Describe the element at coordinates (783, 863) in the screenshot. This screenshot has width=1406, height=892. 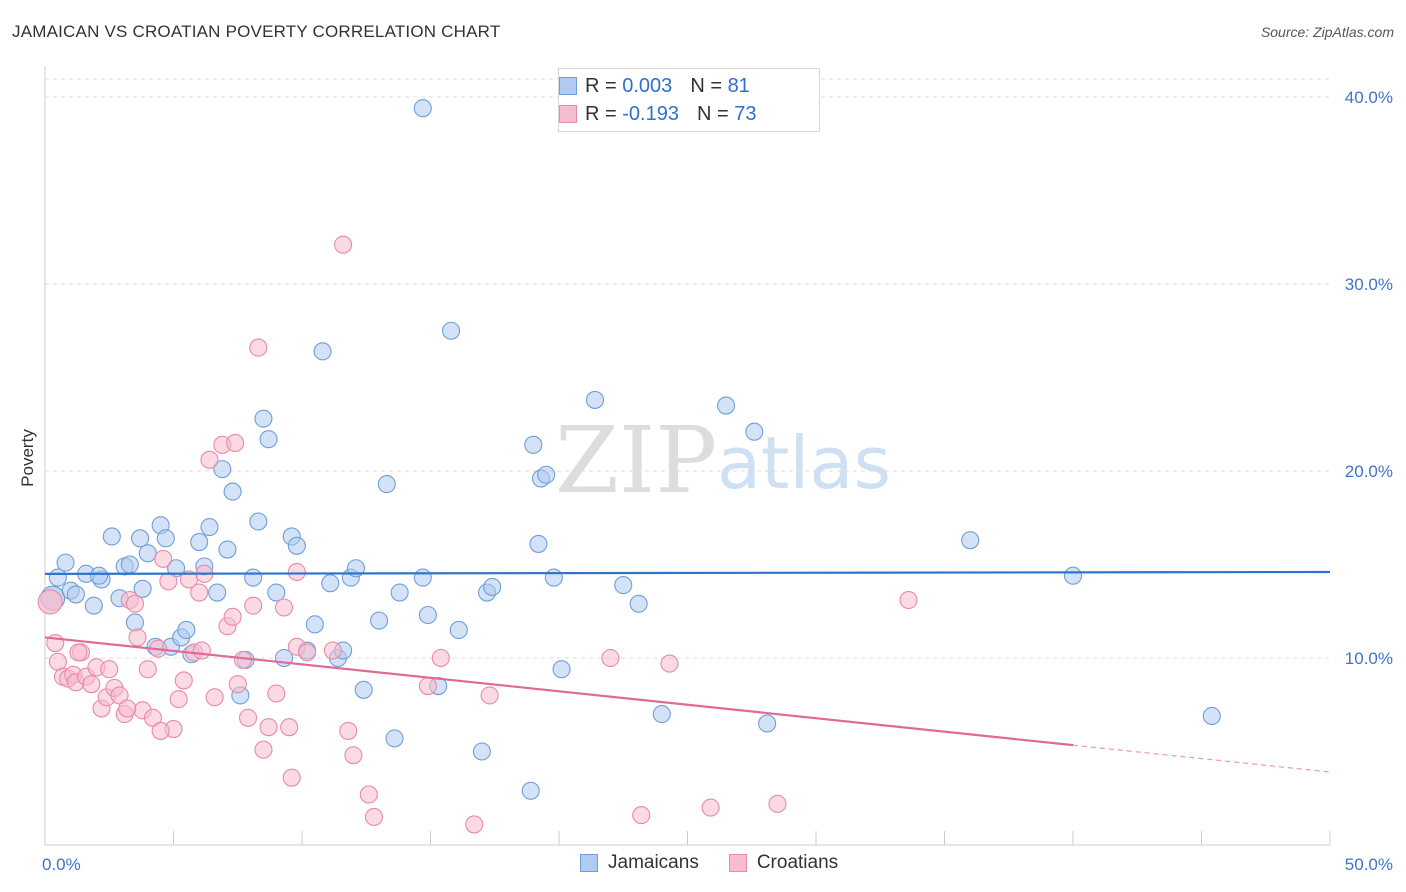
I see `legend-item-croatians: Croatians` at that location.